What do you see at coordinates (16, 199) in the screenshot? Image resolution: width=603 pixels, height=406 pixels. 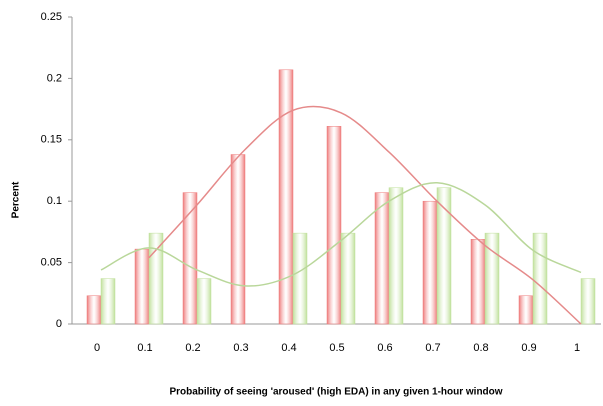 I see `y-axis-title: Percent` at bounding box center [16, 199].